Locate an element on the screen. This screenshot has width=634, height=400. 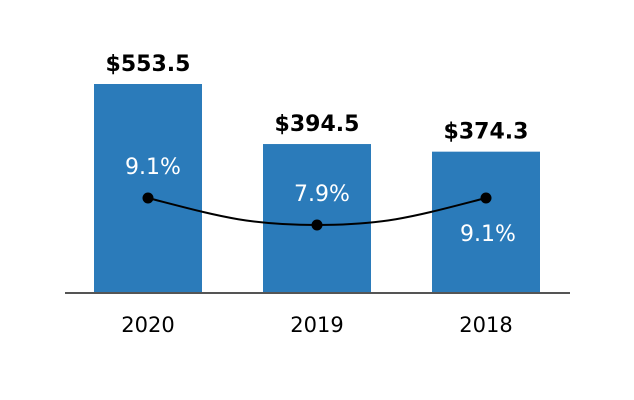
bar-value-label: $394.5 is located at coordinates (317, 124).